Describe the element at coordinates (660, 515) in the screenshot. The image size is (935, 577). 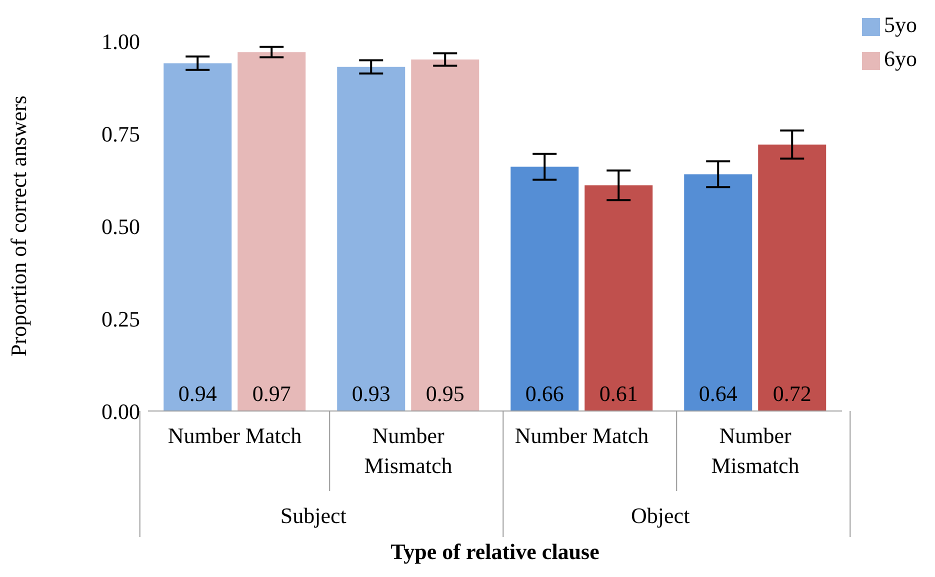
I see `text: Object` at that location.